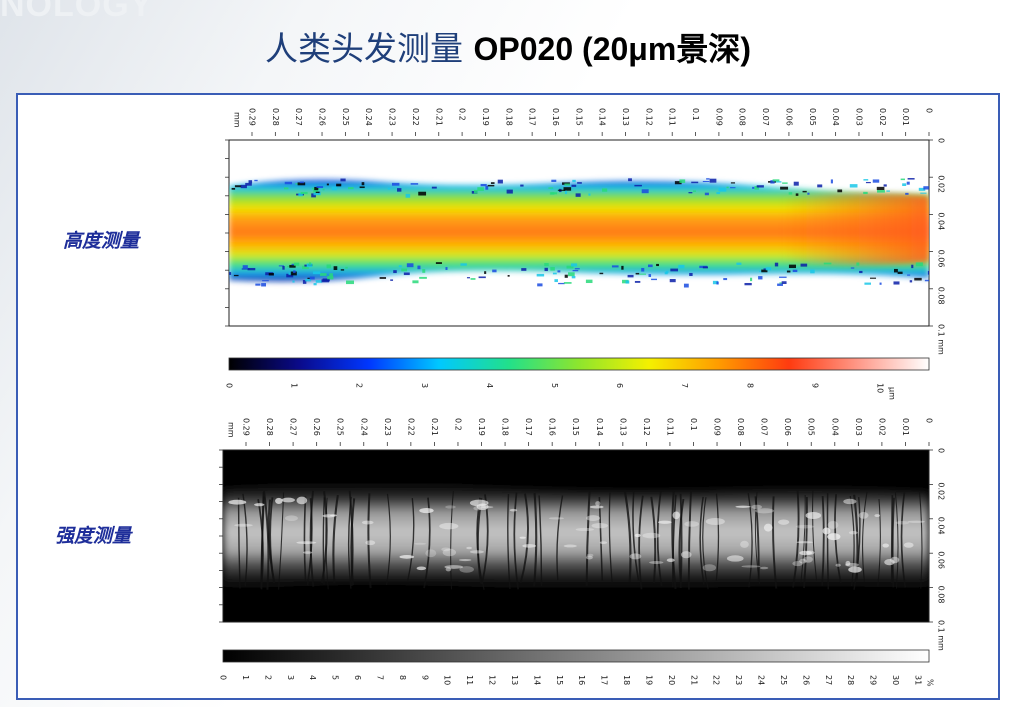 This screenshot has height=707, width=1016. What do you see at coordinates (602, 117) in the screenshot?
I see `height-x-tick-label: 0.14` at bounding box center [602, 117].